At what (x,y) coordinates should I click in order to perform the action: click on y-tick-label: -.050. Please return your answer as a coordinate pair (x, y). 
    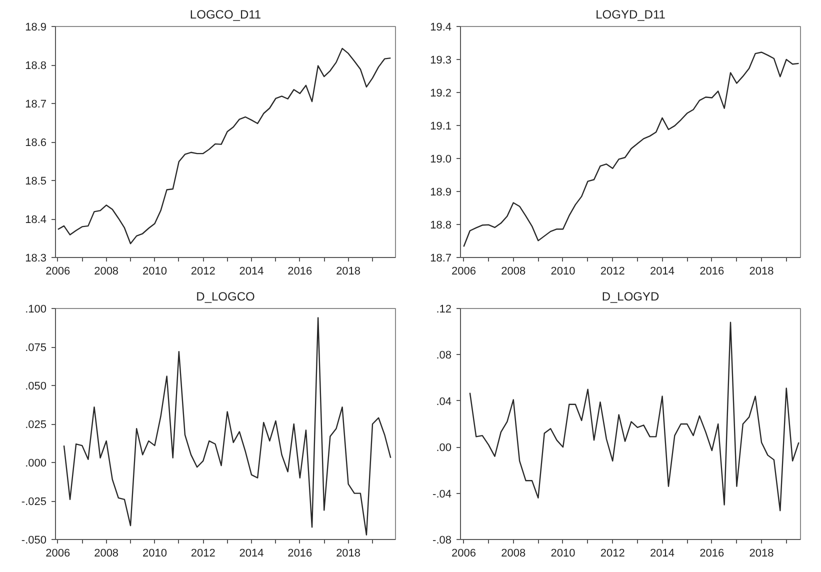
    Looking at the image, I should click on (34, 540).